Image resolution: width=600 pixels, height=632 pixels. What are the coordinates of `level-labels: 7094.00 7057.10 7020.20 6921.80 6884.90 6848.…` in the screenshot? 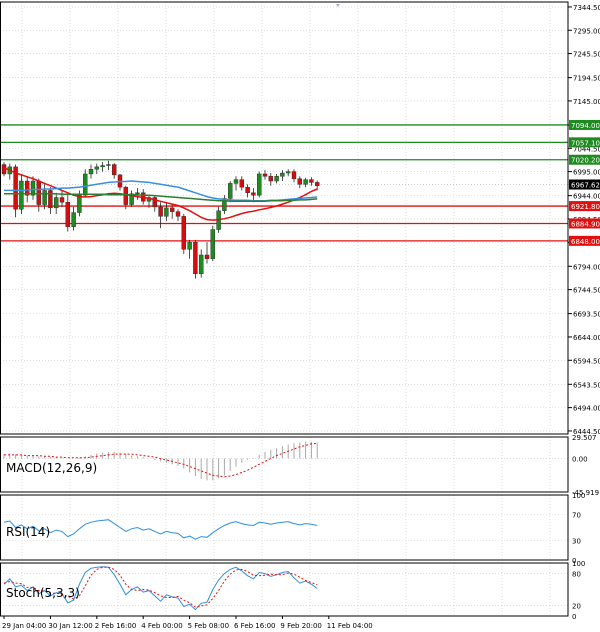 It's located at (584, 182).